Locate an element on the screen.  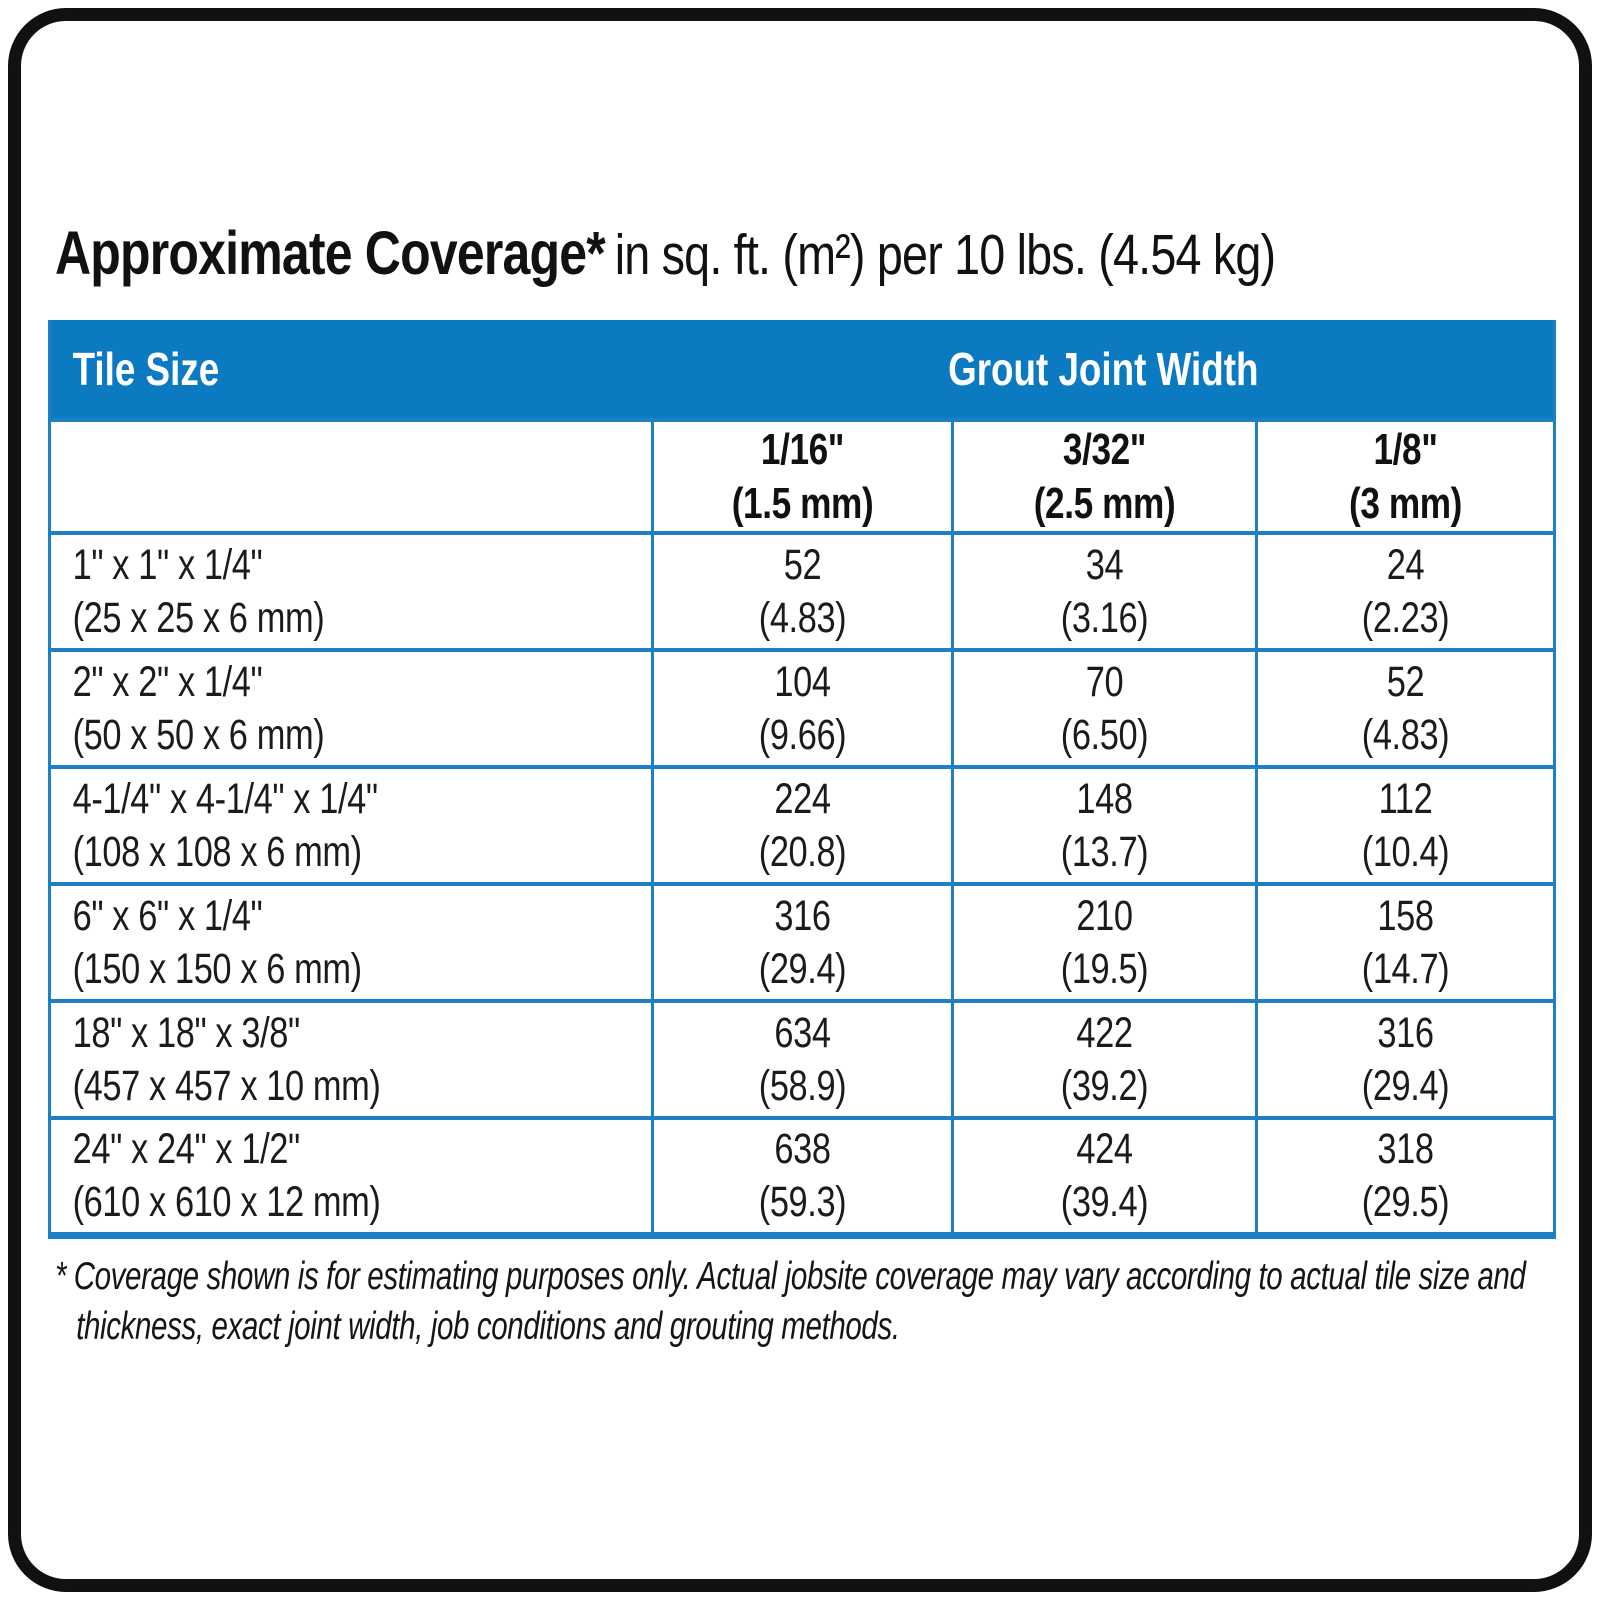
table-header-row: Tile Size Grout Joint Width is located at coordinates (802, 370).